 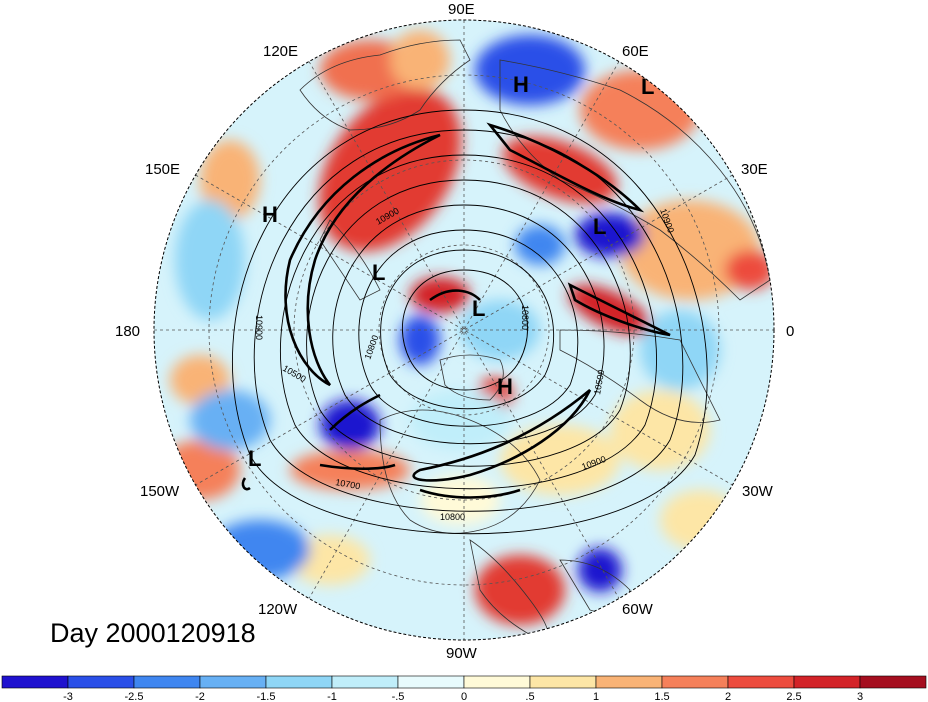 What do you see at coordinates (661, 696) in the screenshot?
I see `colorbar-label: 1.5` at bounding box center [661, 696].